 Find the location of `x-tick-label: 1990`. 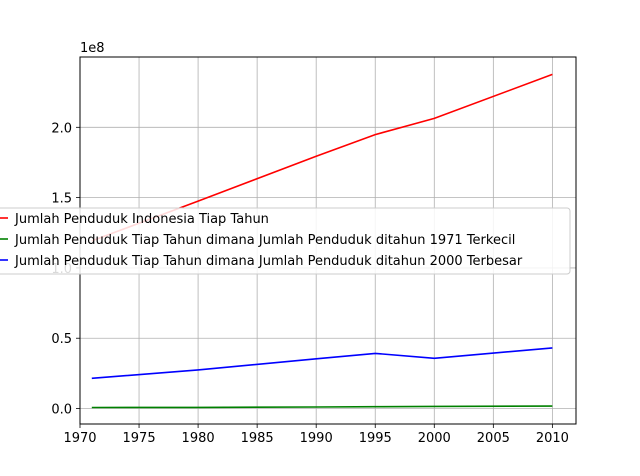

x-tick-label: 1990 is located at coordinates (316, 438).